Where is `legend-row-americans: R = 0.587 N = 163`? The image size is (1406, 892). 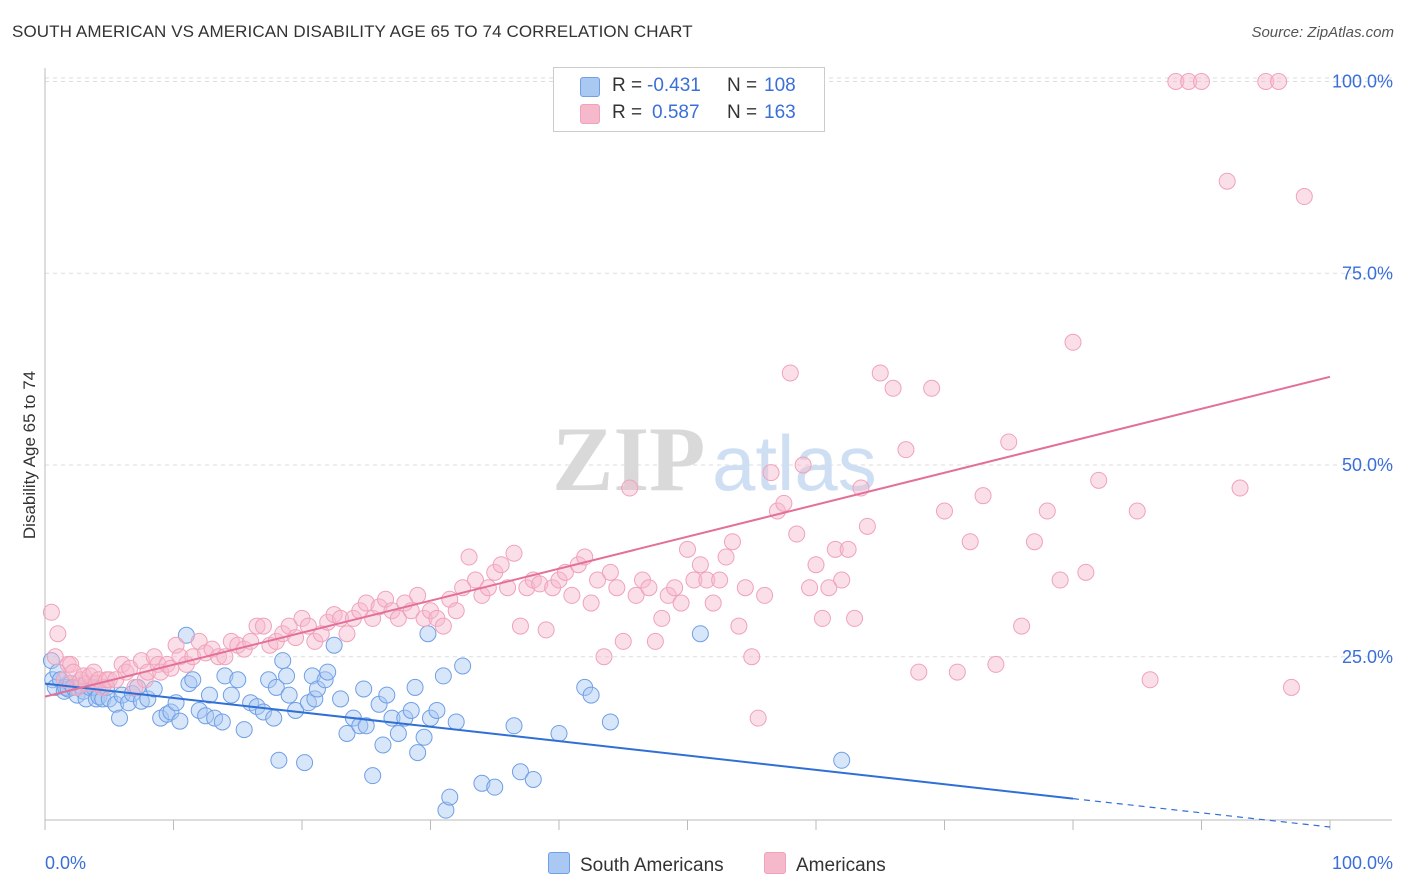
legend-row-americans: R = 0.587 N = 163 is located at coordinates (689, 114).